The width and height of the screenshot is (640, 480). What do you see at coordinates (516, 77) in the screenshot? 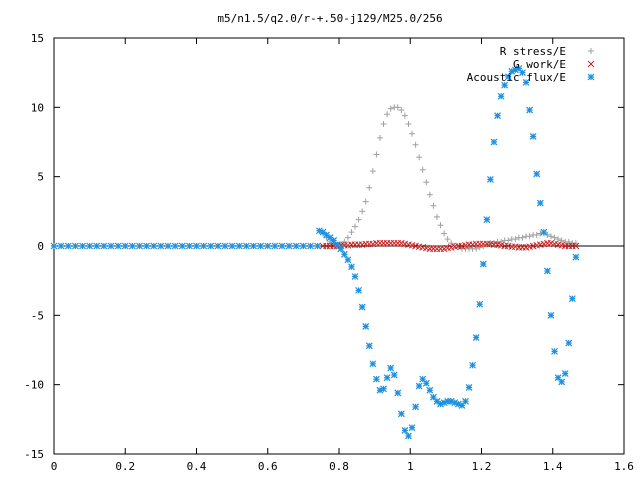
I see `legend-label: Acoustic flux/E` at bounding box center [516, 77].